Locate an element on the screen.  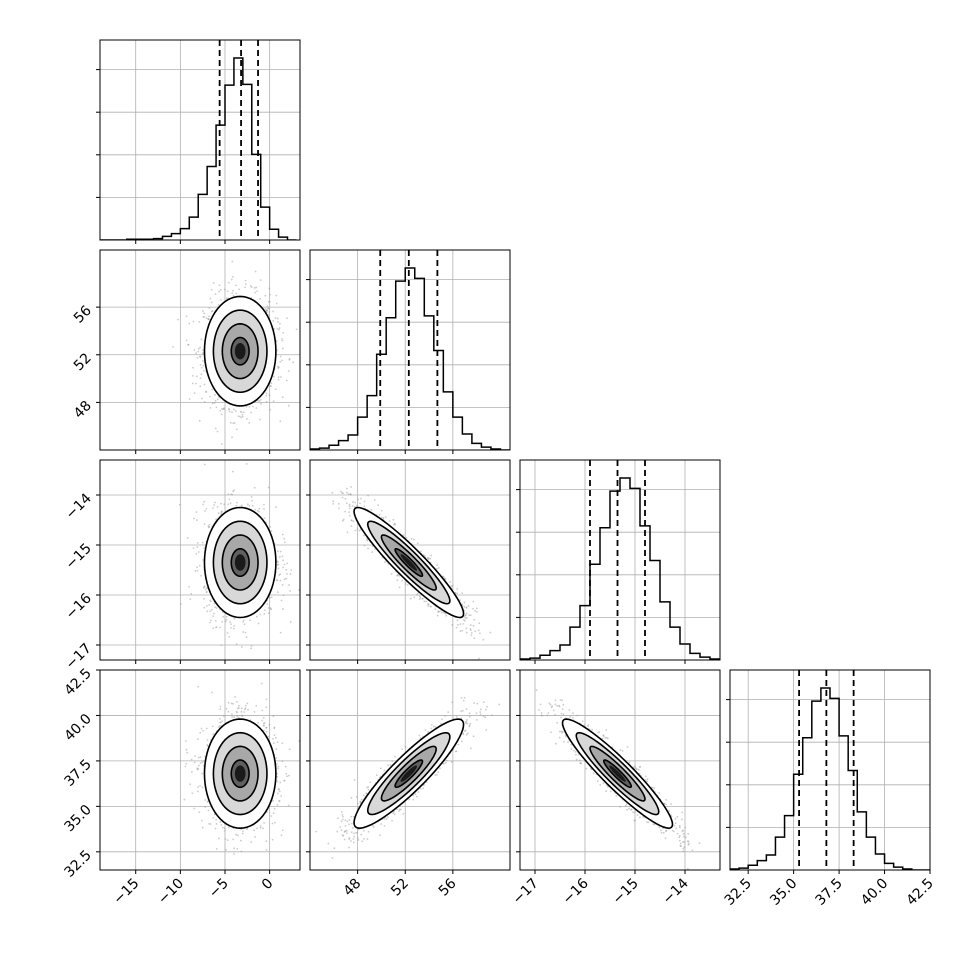
panel-3-2: −17 −16 −15 −14 is located at coordinates (615, 788).